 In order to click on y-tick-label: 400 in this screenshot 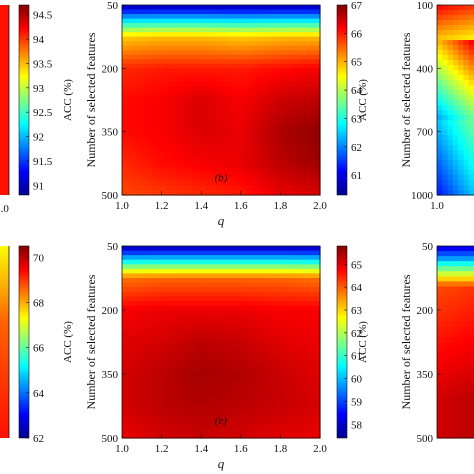, I will do `click(425, 69)`.